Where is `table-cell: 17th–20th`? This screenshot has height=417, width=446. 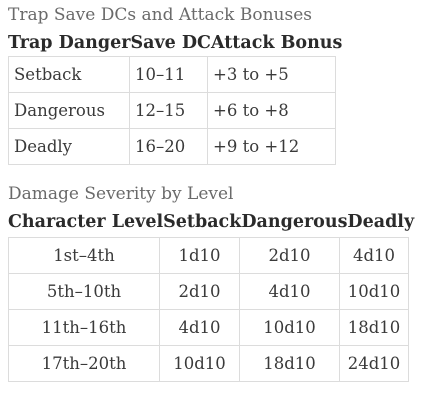 table-cell: 17th–20th is located at coordinates (84, 363).